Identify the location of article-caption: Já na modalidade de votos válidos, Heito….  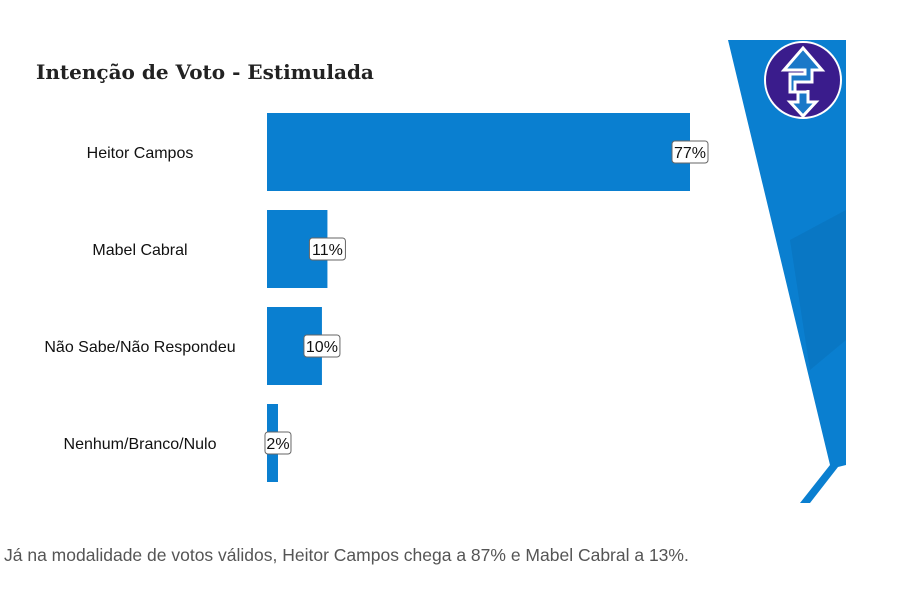
(346, 555).